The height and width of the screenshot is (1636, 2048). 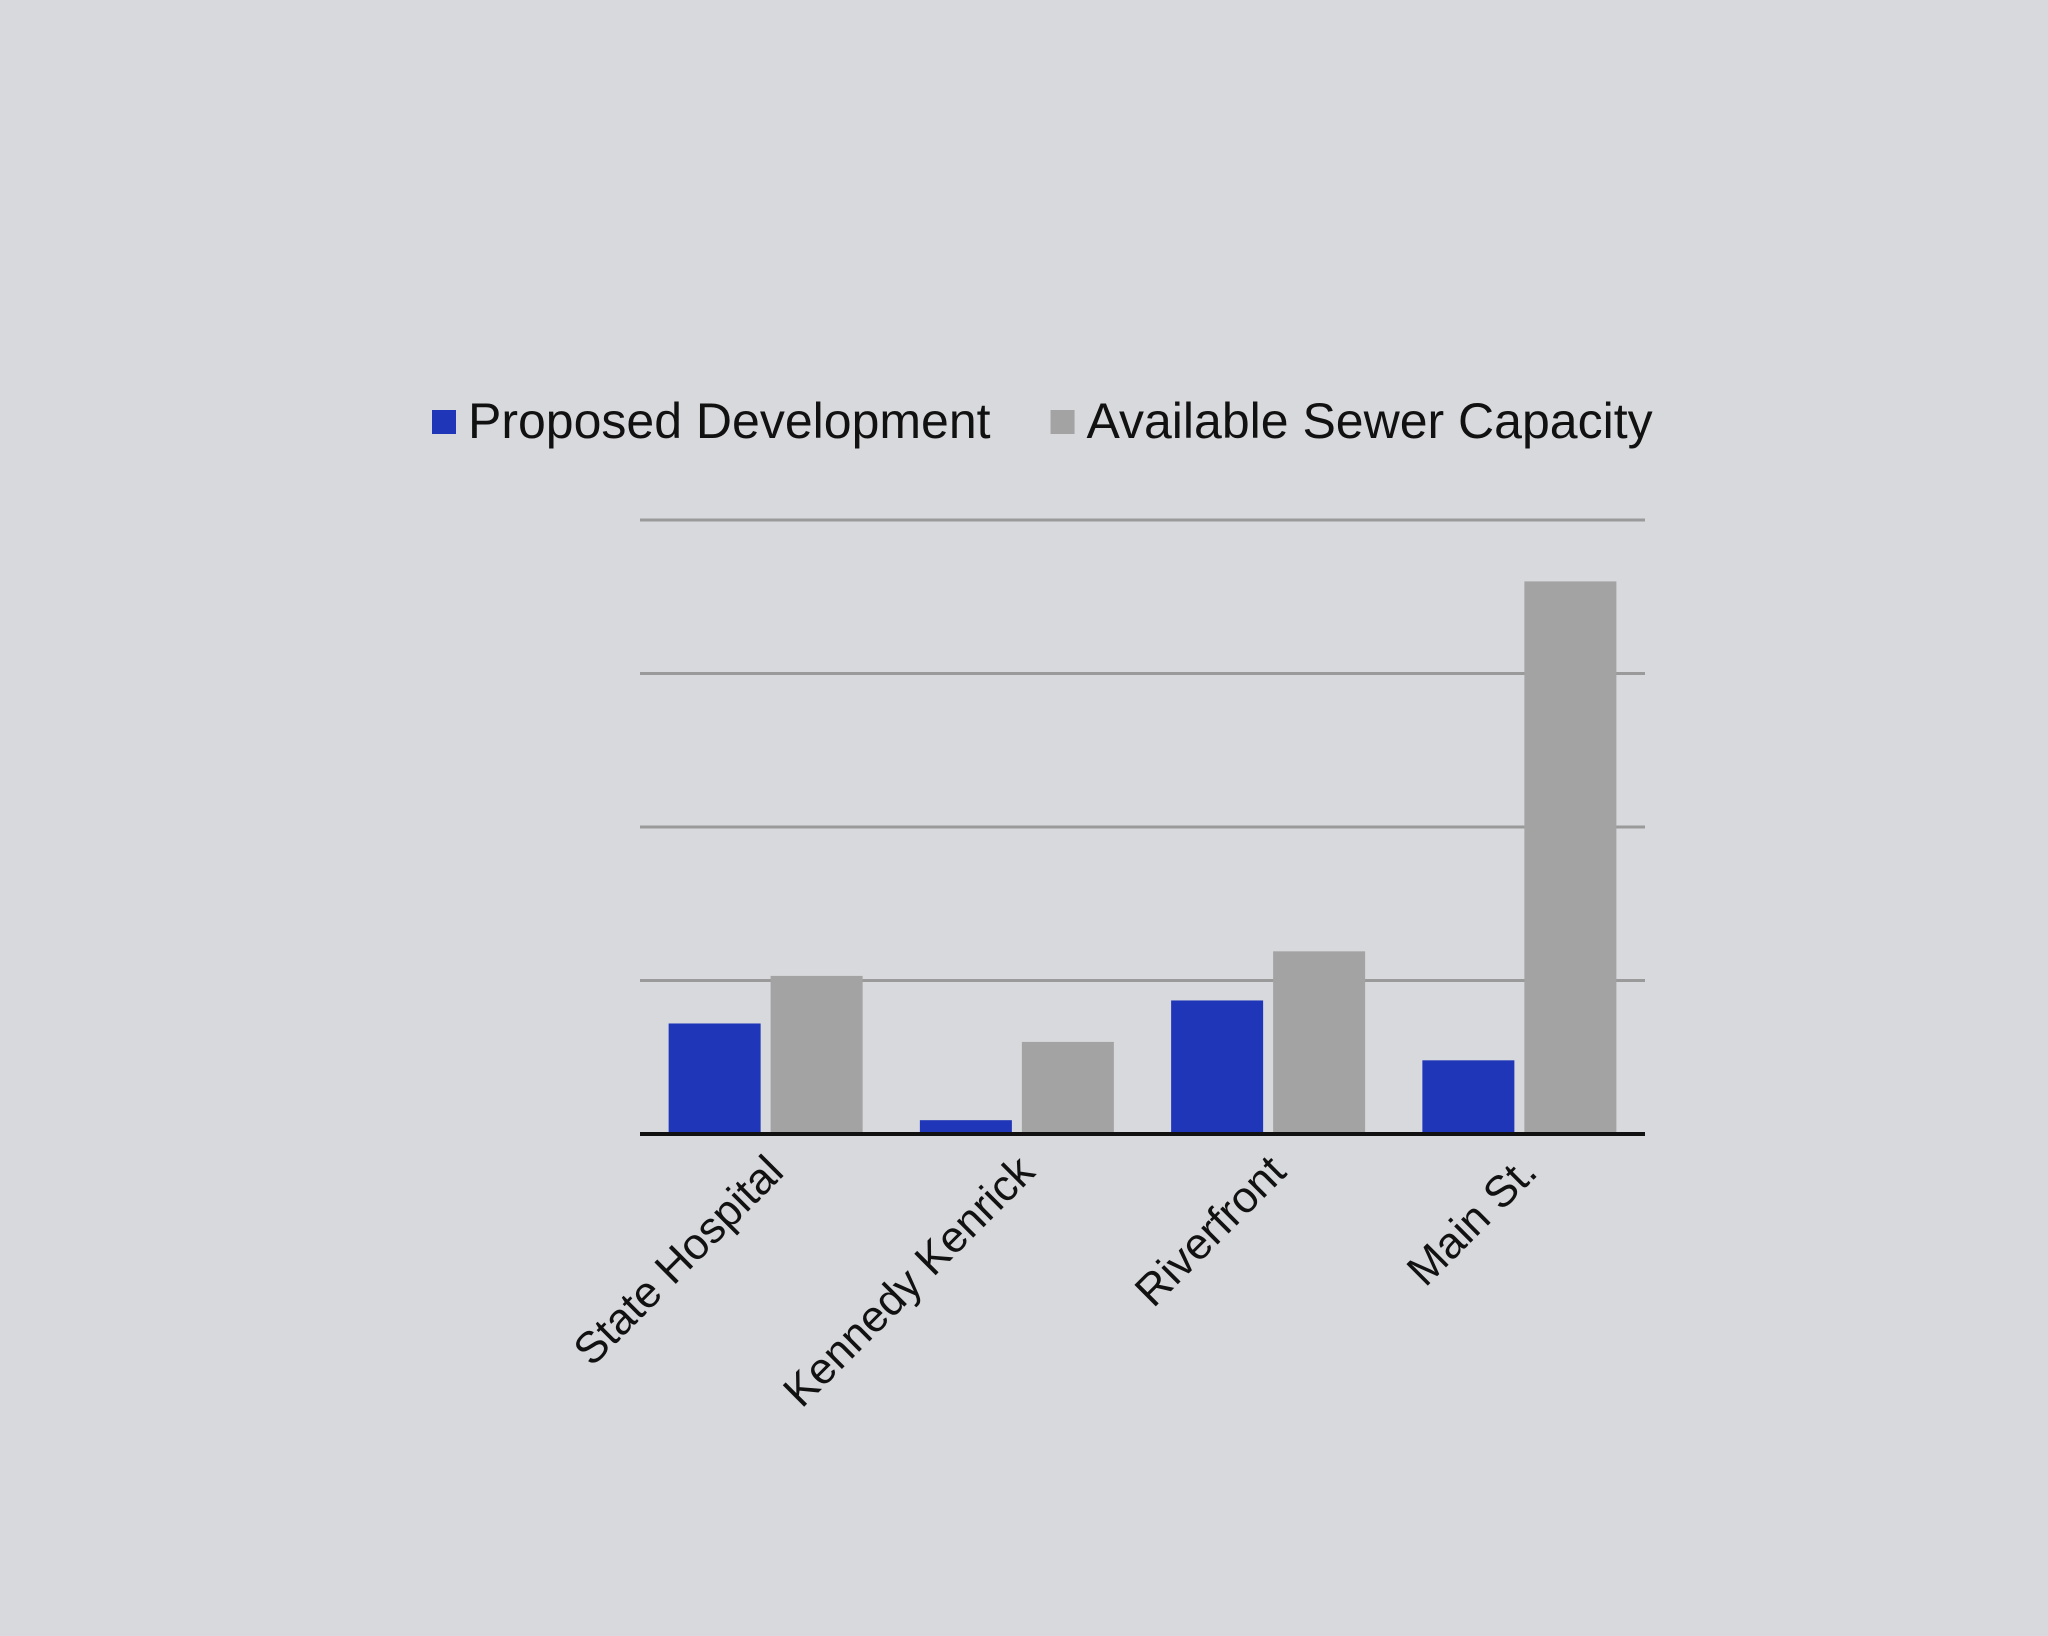 What do you see at coordinates (1370, 421) in the screenshot?
I see `legend-label: Available Sewer Capacity` at bounding box center [1370, 421].